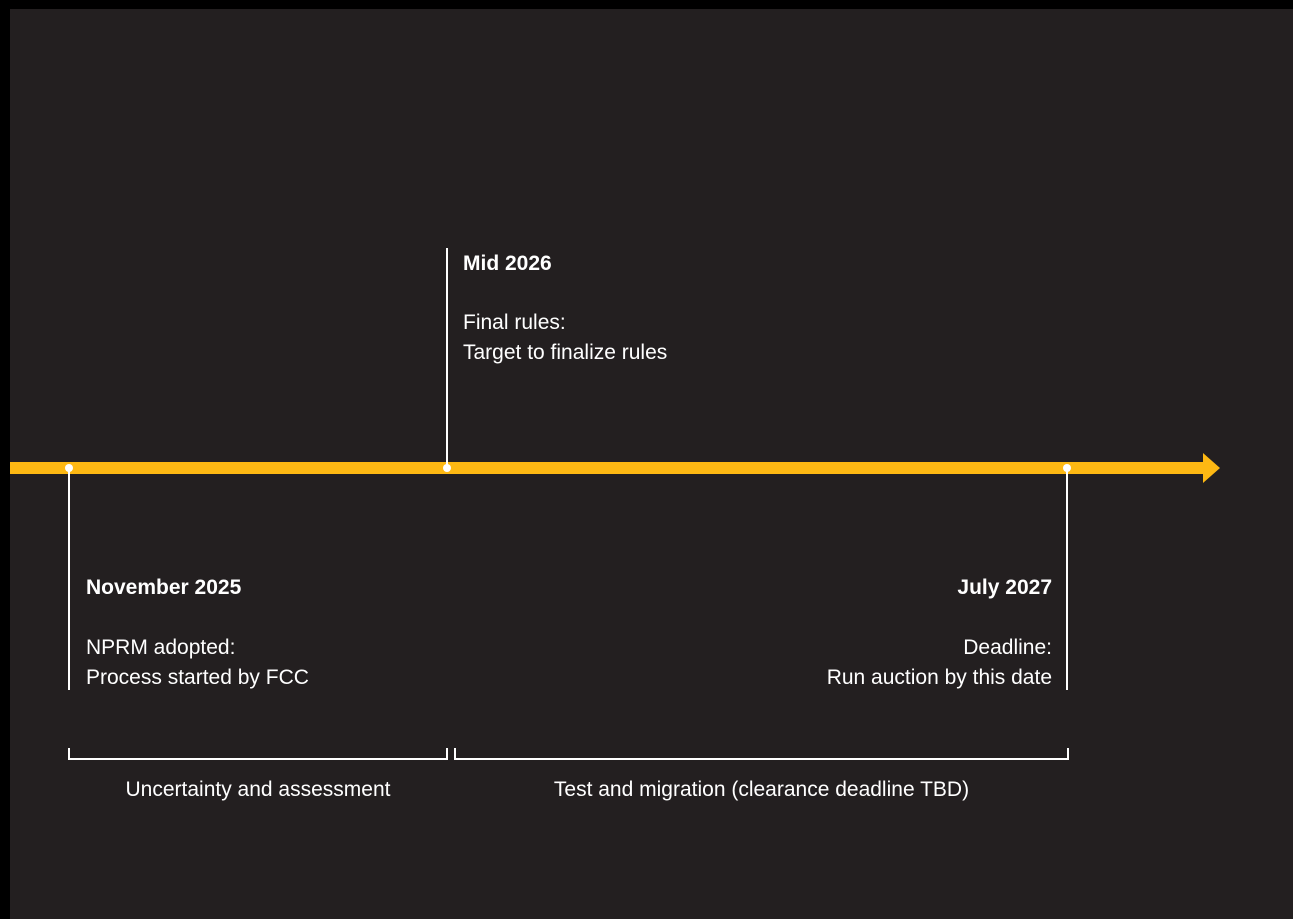 The width and height of the screenshot is (1293, 919). I want to click on milestone-date-jul-2027: July 2027, so click(1004, 587).